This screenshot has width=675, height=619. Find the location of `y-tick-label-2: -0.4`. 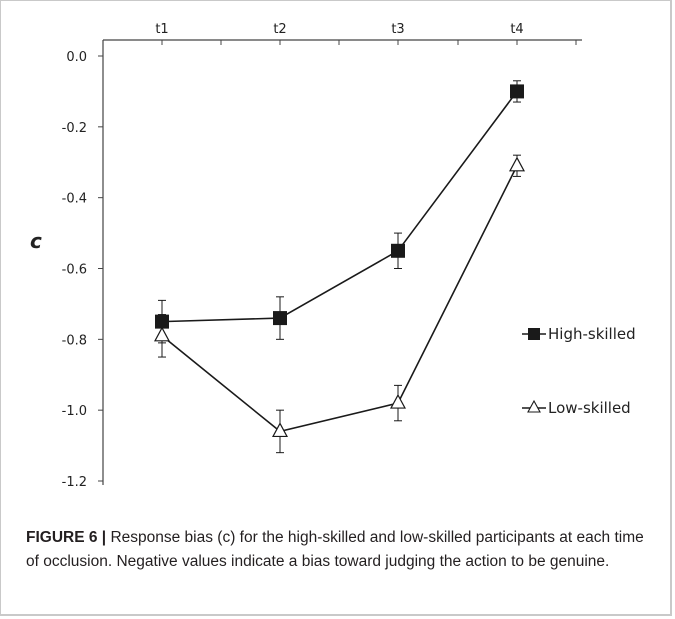

y-tick-label-2: -0.4 is located at coordinates (74, 199).